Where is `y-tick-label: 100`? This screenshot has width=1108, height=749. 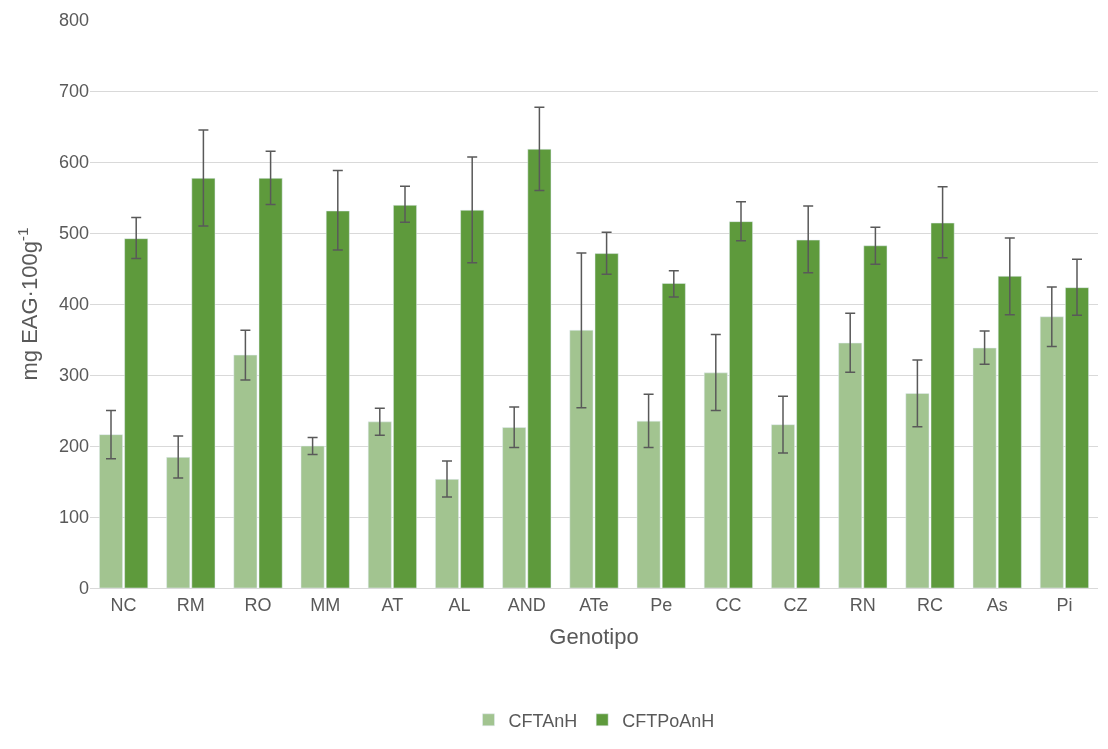
y-tick-label: 100 is located at coordinates (73, 517).